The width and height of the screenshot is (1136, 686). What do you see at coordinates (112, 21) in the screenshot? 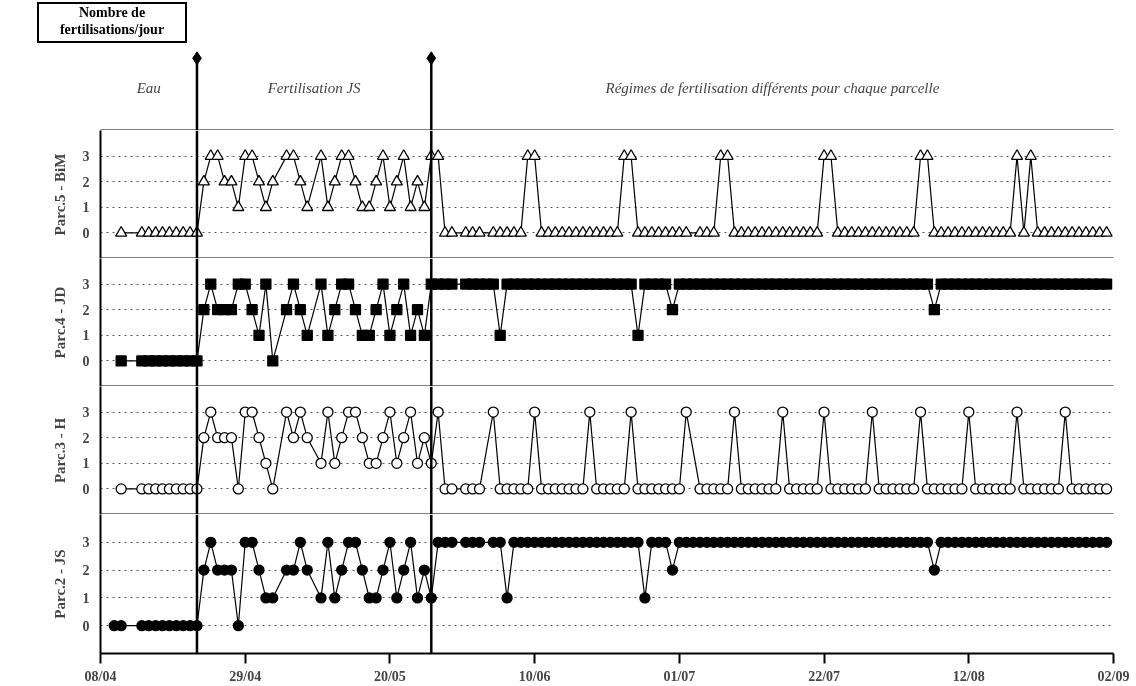
I see `text: Nombre de fertilisations/jour` at bounding box center [112, 21].